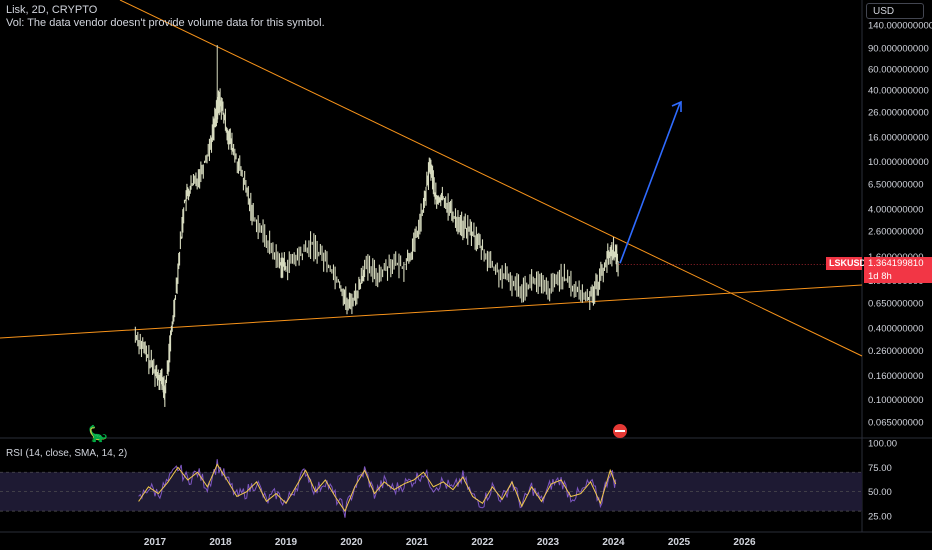  I want to click on price-tick-label: 0.100000000, so click(895, 400).